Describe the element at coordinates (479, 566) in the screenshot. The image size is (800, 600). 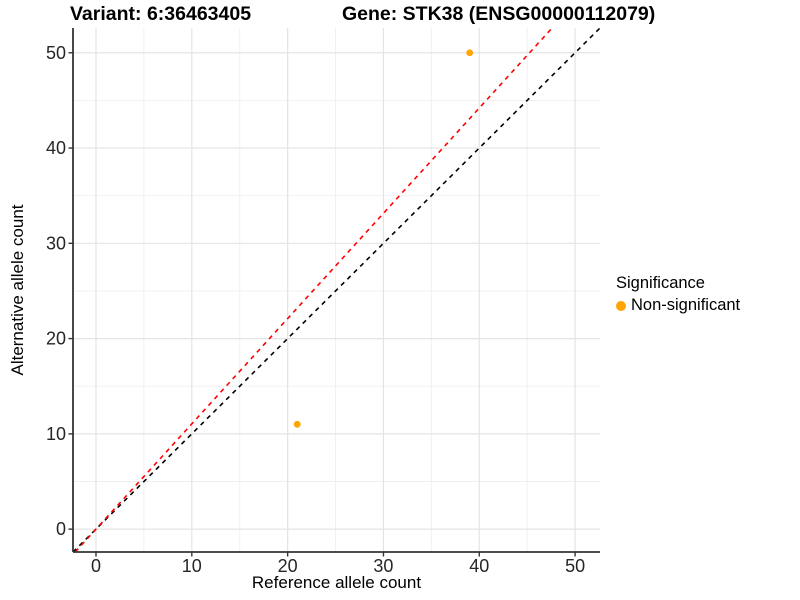
I see `x-tick-label: 40` at that location.